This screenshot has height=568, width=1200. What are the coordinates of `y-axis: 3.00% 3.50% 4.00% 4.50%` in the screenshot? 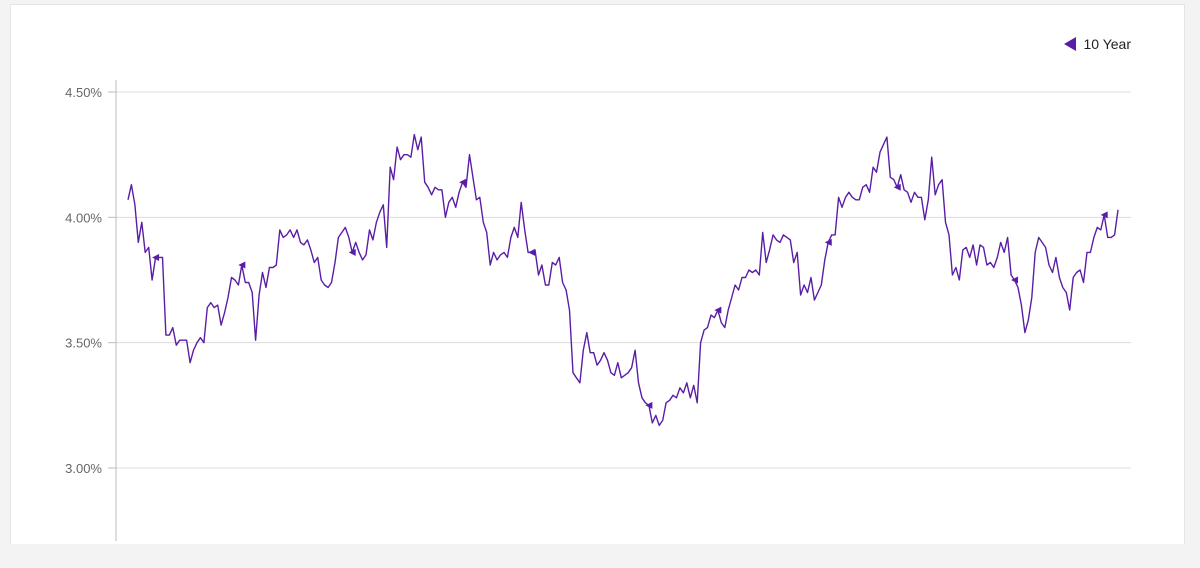 It's located at (91, 310).